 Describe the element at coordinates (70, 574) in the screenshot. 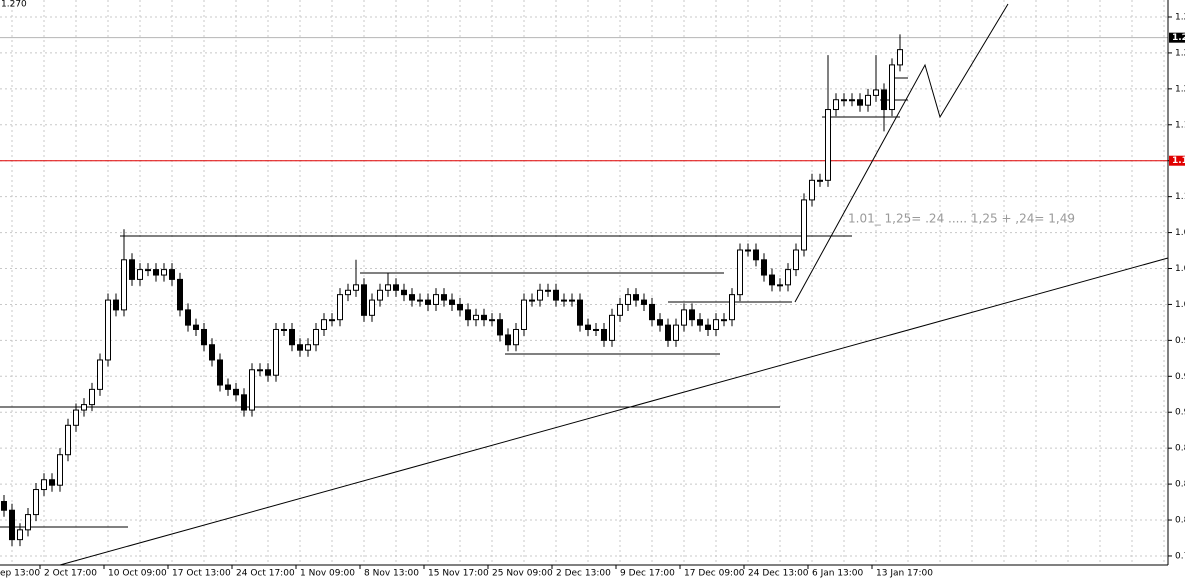

I see `x-tick-label: 2 Oct 17:00` at that location.